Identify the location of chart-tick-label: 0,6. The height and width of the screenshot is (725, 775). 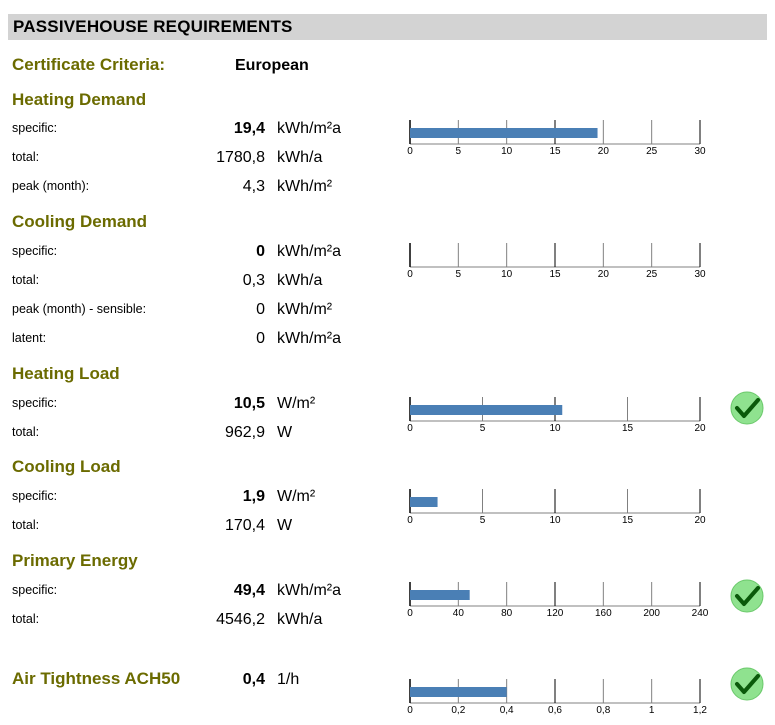
(555, 710).